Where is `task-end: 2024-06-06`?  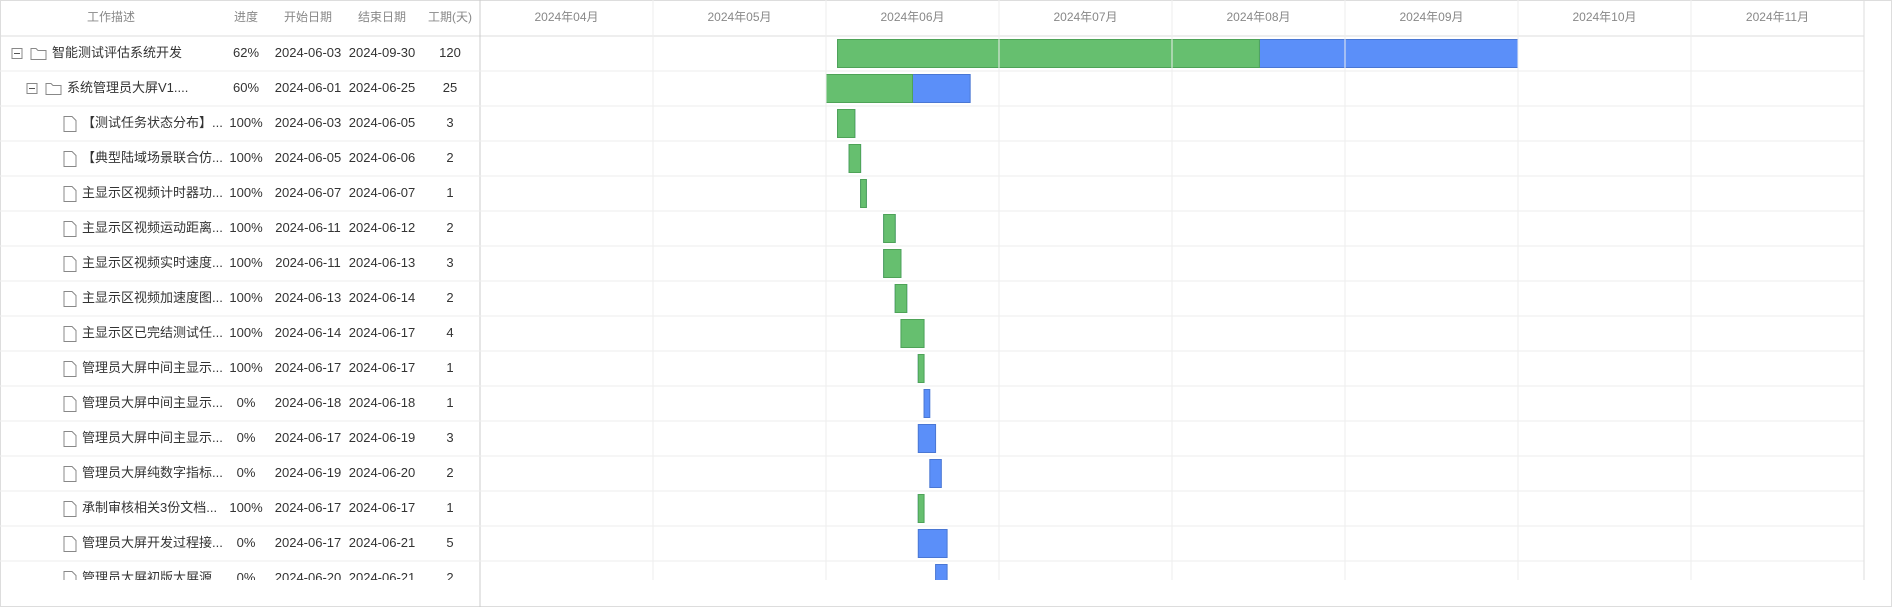 task-end: 2024-06-06 is located at coordinates (382, 157).